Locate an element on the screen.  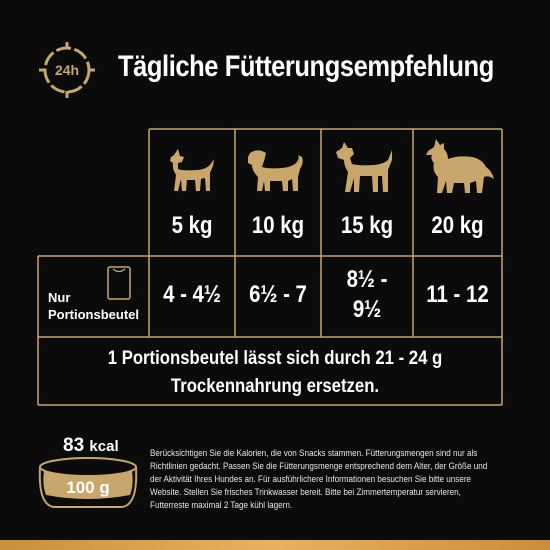
portion-5kg: 4 - 4½ is located at coordinates (192, 294).